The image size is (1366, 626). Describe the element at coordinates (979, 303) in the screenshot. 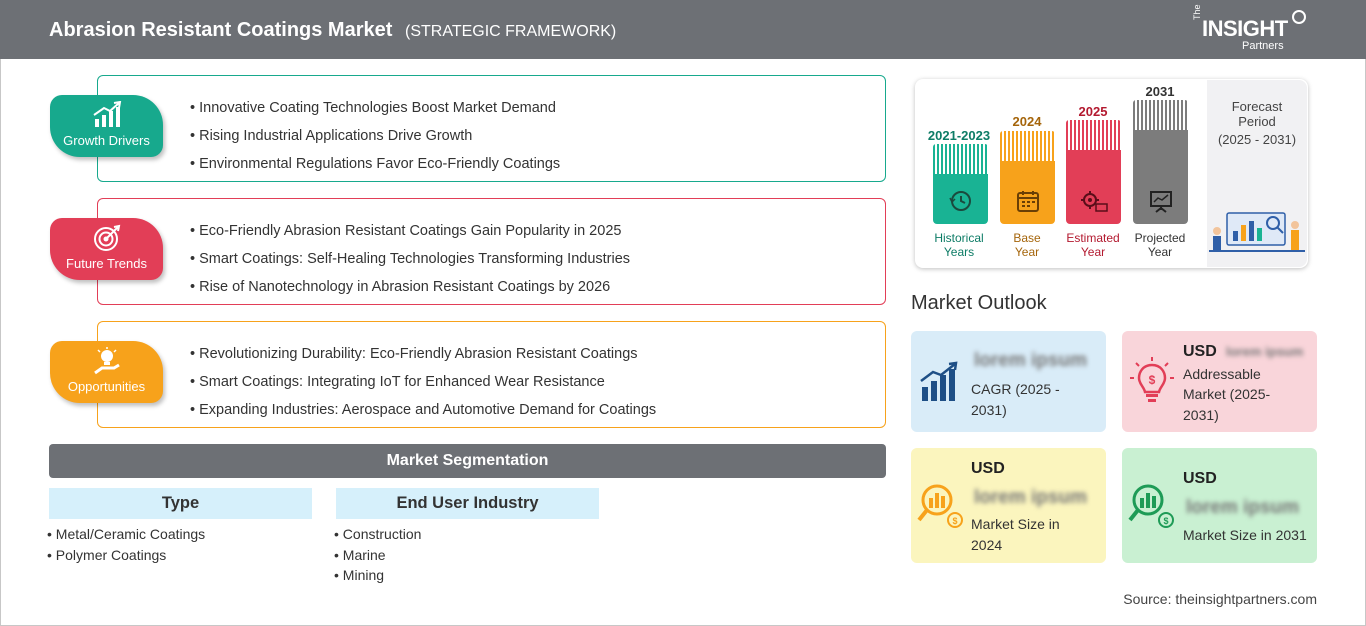

I see `market-outlook-title: Market Outlook` at that location.